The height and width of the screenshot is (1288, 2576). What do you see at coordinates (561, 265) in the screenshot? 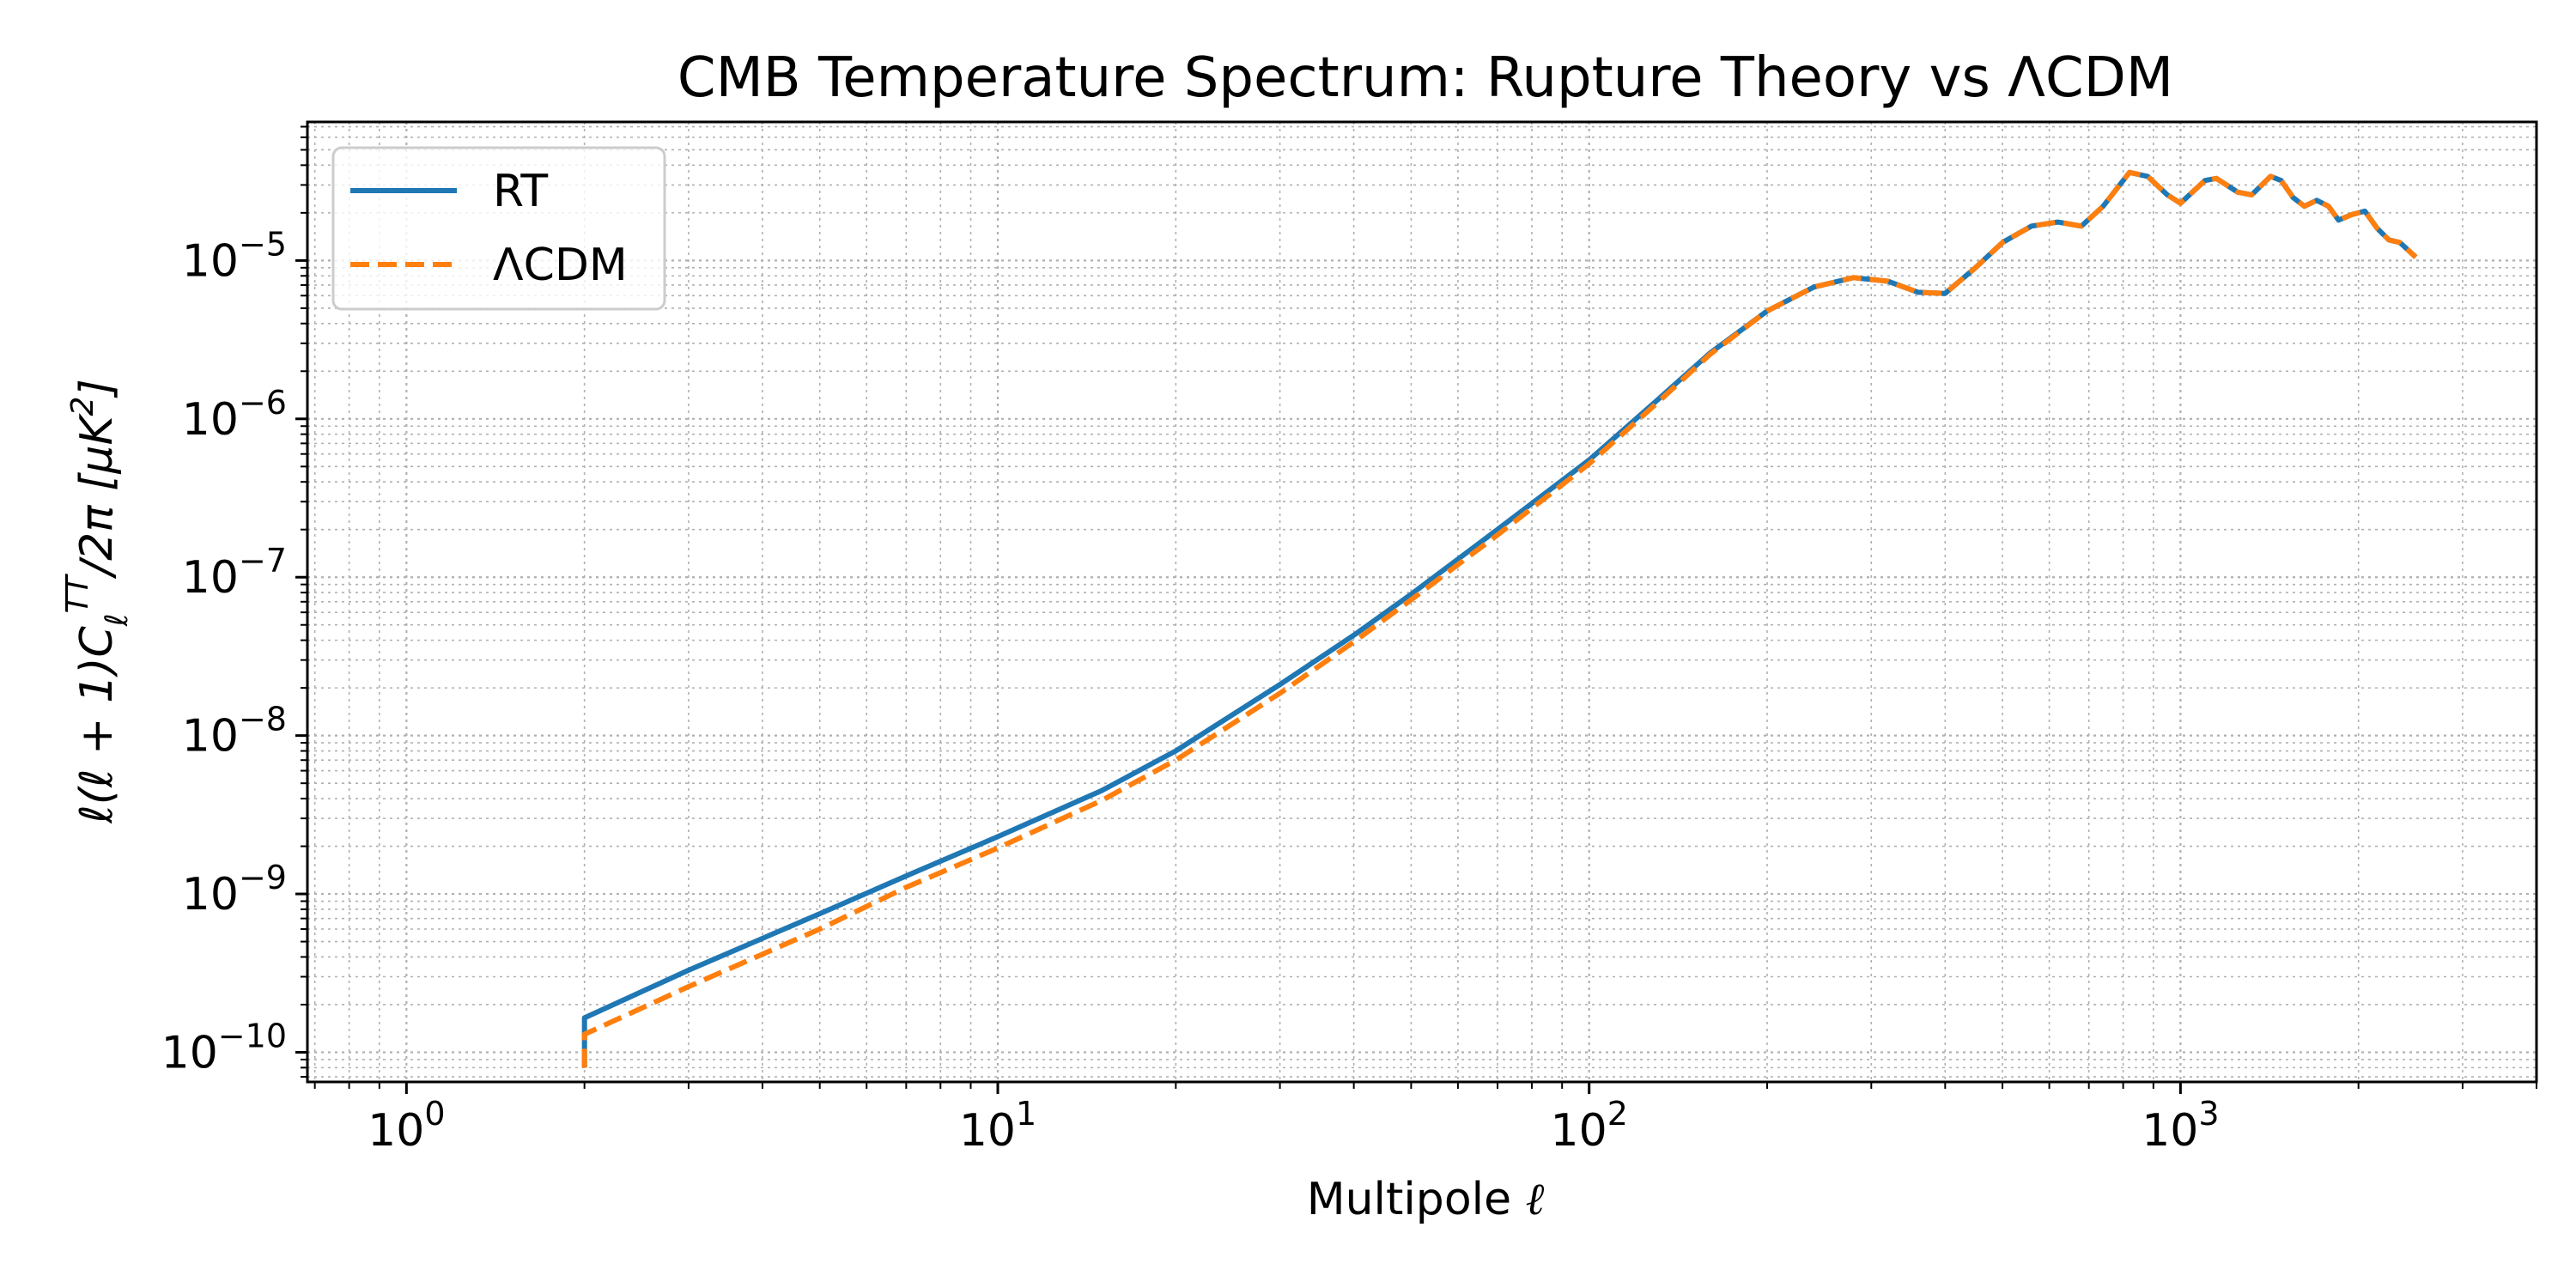
I see `legend-label-lcdm: ΛCDM` at bounding box center [561, 265].